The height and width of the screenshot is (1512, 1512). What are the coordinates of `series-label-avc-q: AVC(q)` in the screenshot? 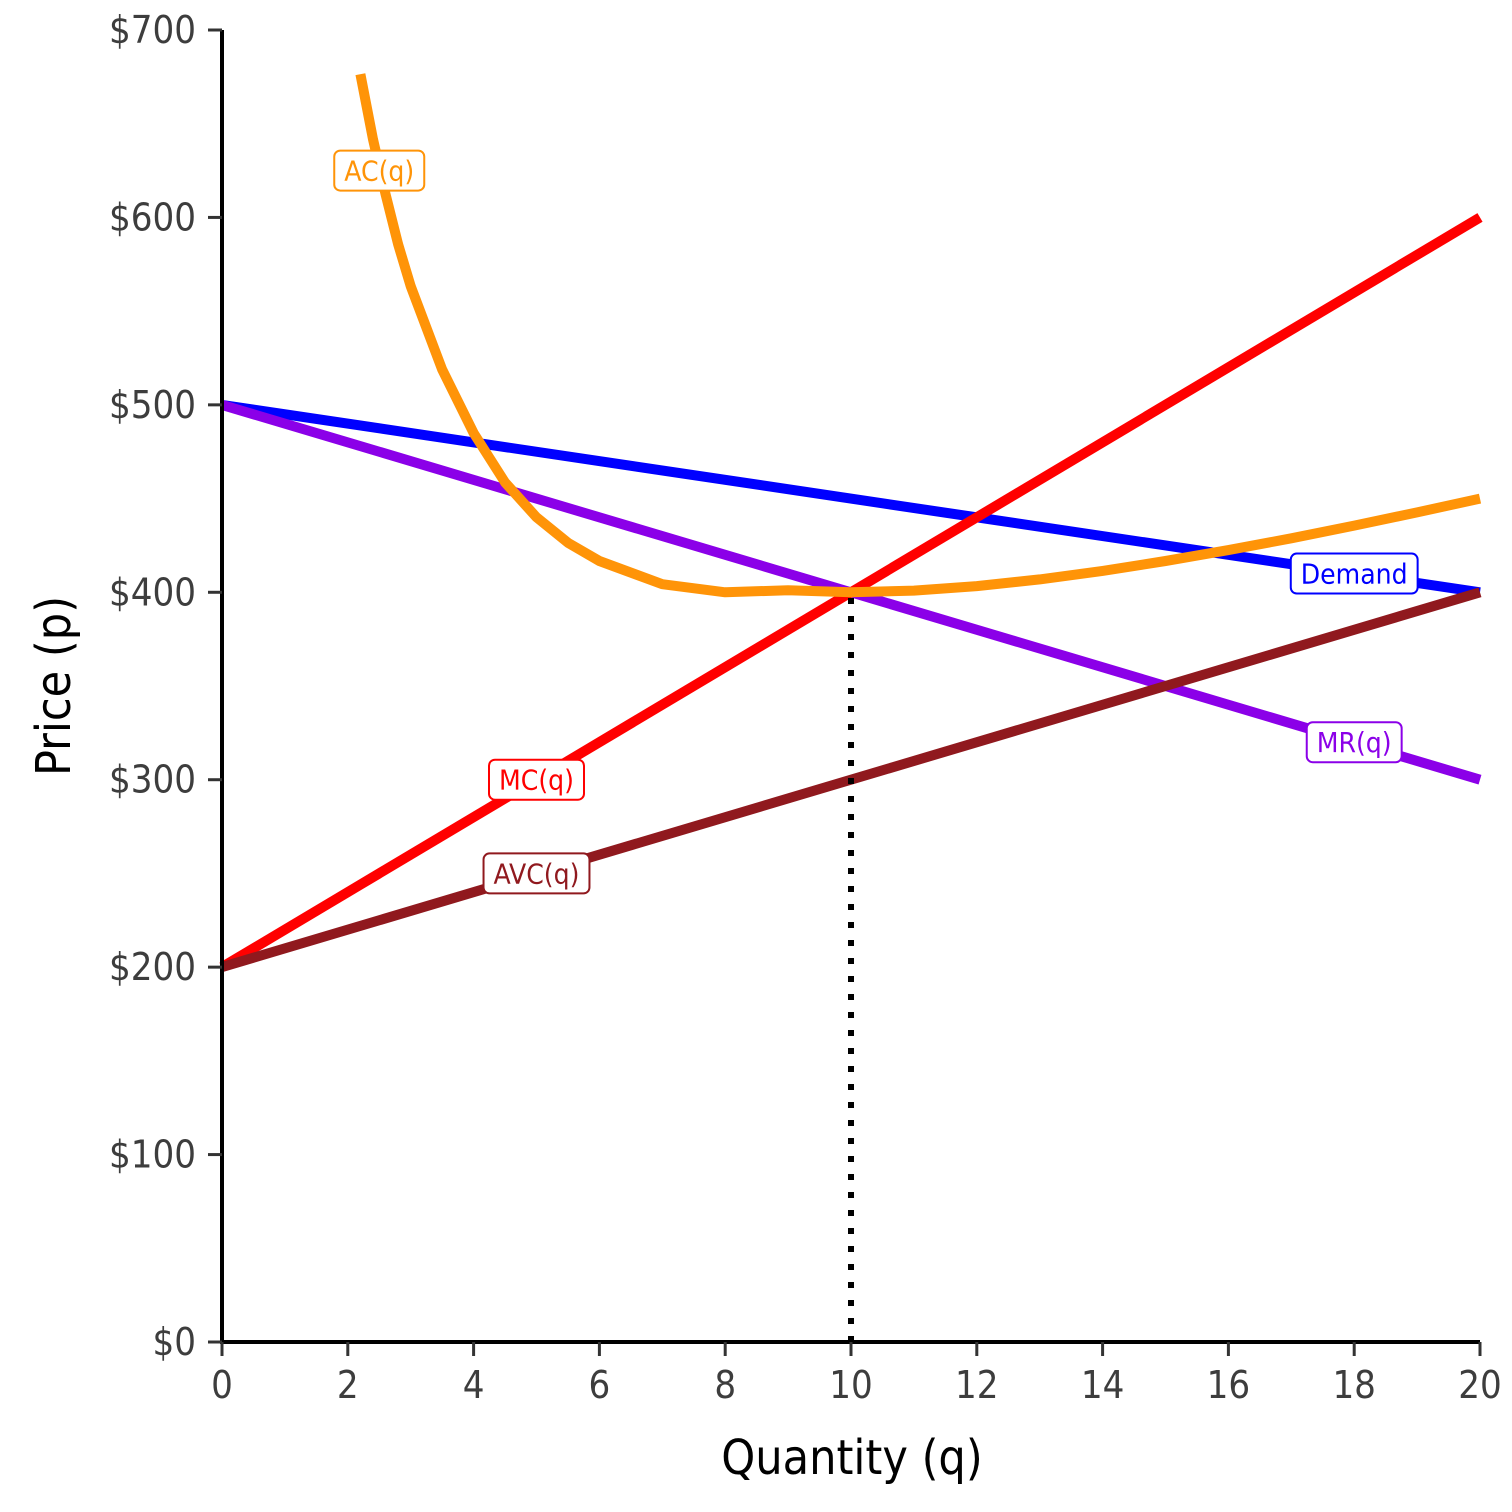 It's located at (536, 873).